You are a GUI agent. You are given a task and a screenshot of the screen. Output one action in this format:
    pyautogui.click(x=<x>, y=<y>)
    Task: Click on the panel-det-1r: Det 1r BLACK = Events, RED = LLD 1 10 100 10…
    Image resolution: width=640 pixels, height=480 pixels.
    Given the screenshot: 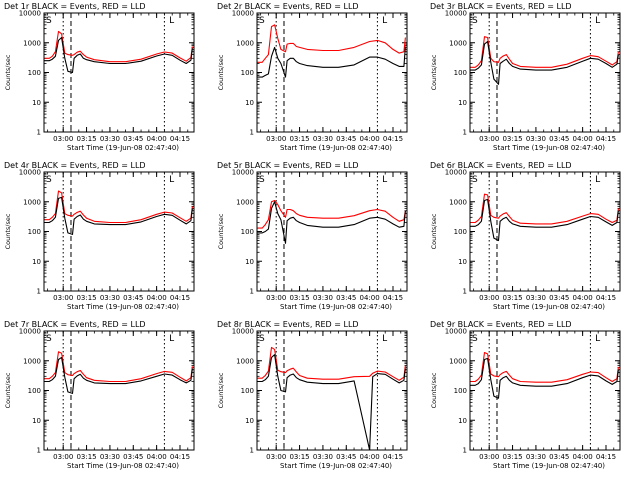 What is the action you would take?
    pyautogui.click(x=99, y=77)
    